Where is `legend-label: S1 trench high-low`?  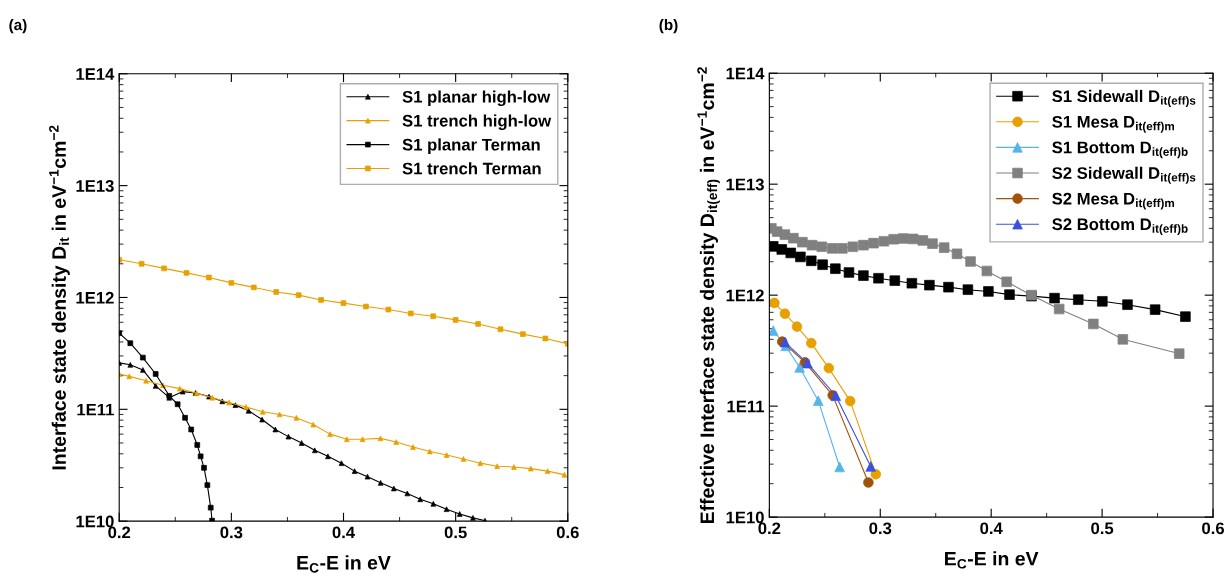
legend-label: S1 trench high-low is located at coordinates (477, 122).